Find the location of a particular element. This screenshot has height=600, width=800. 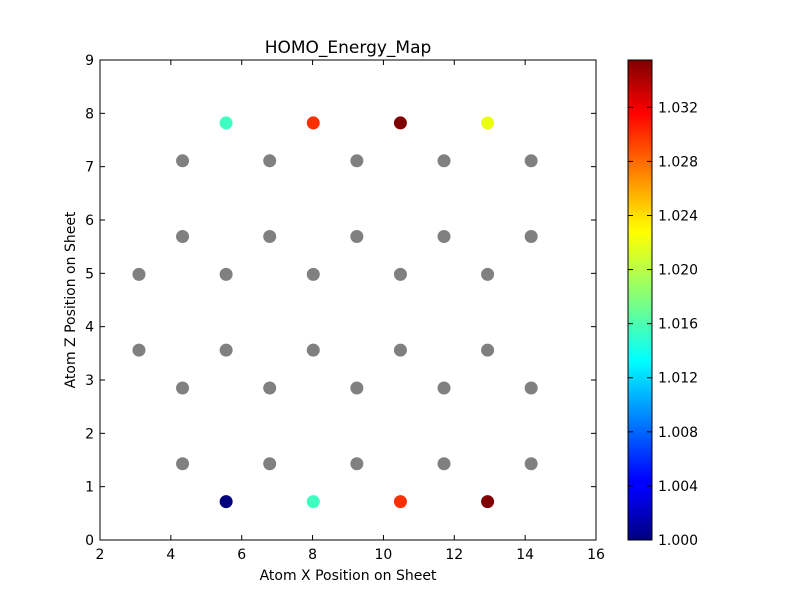

colorbar-gradient is located at coordinates (640, 300).